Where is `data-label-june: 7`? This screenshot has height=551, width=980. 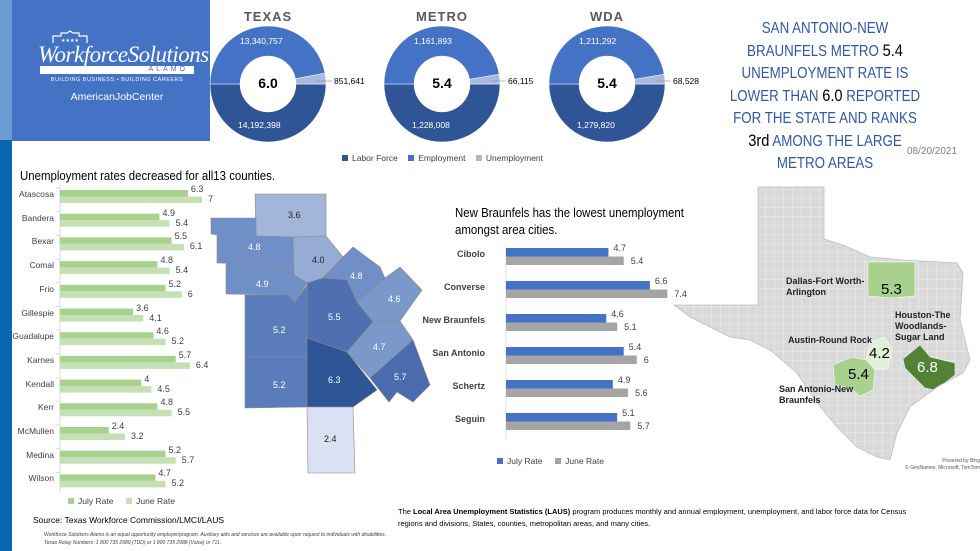 data-label-june: 7 is located at coordinates (211, 199).